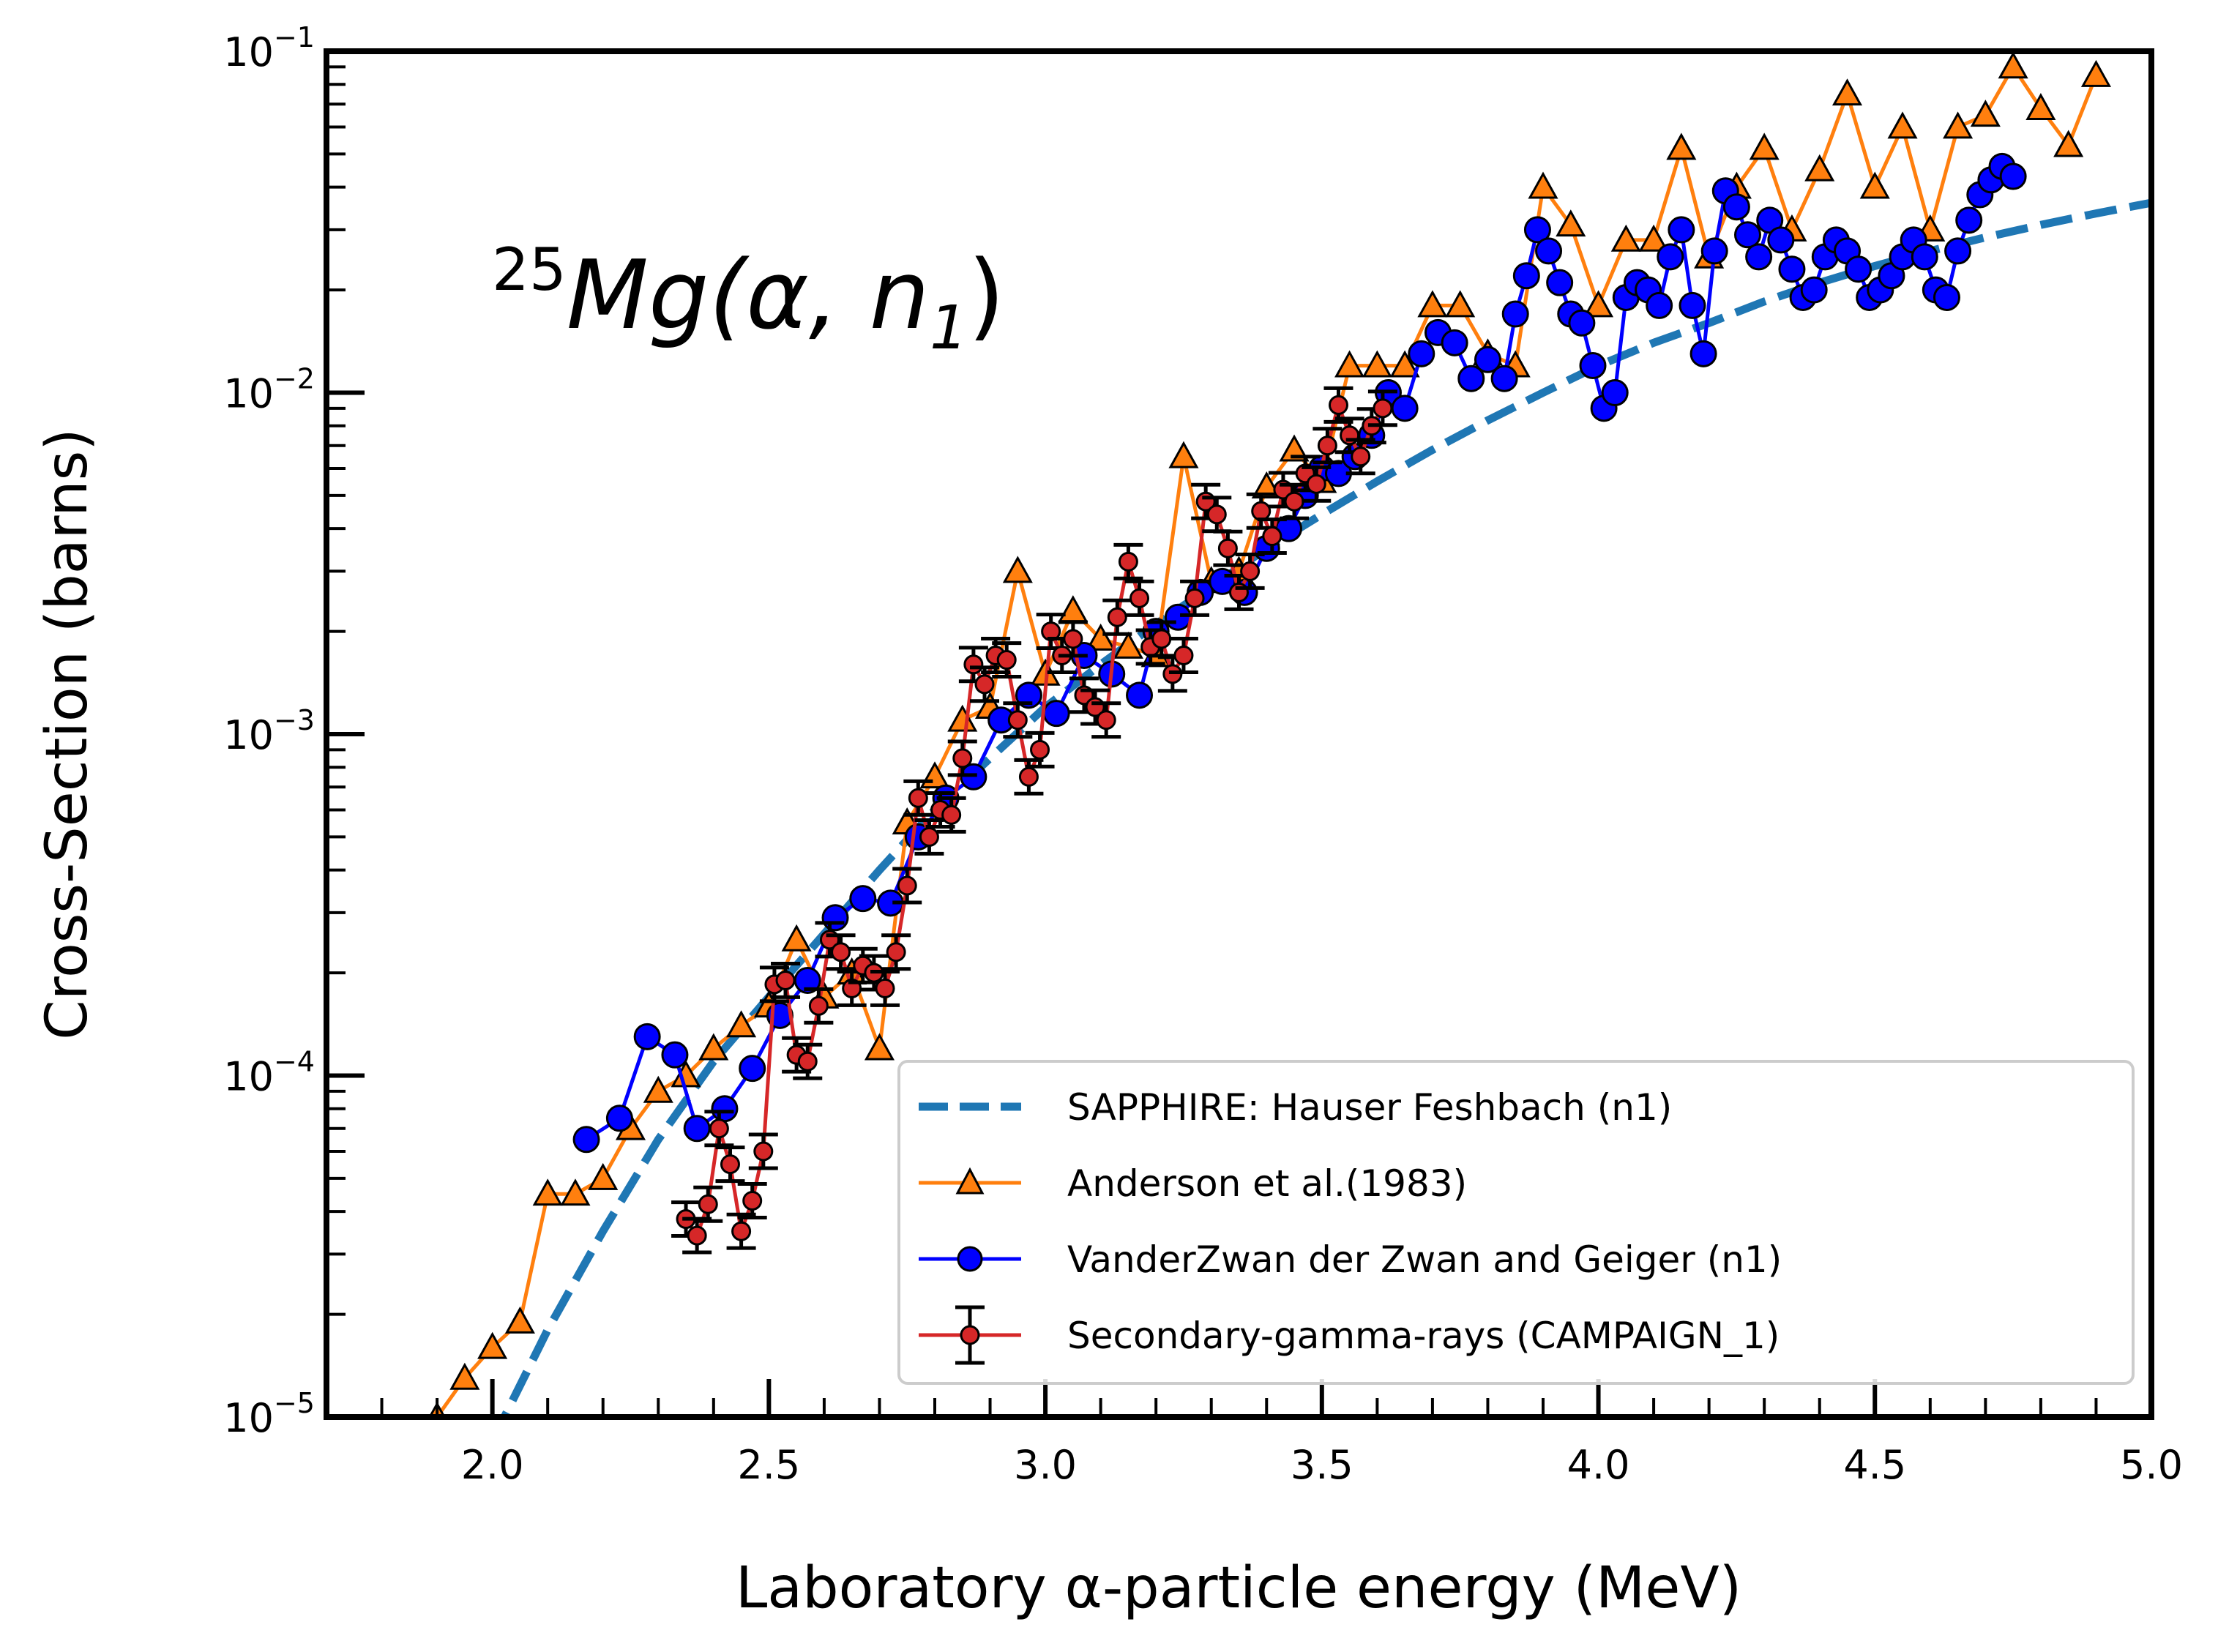  I want to click on legend-box, so click(1516, 1222).